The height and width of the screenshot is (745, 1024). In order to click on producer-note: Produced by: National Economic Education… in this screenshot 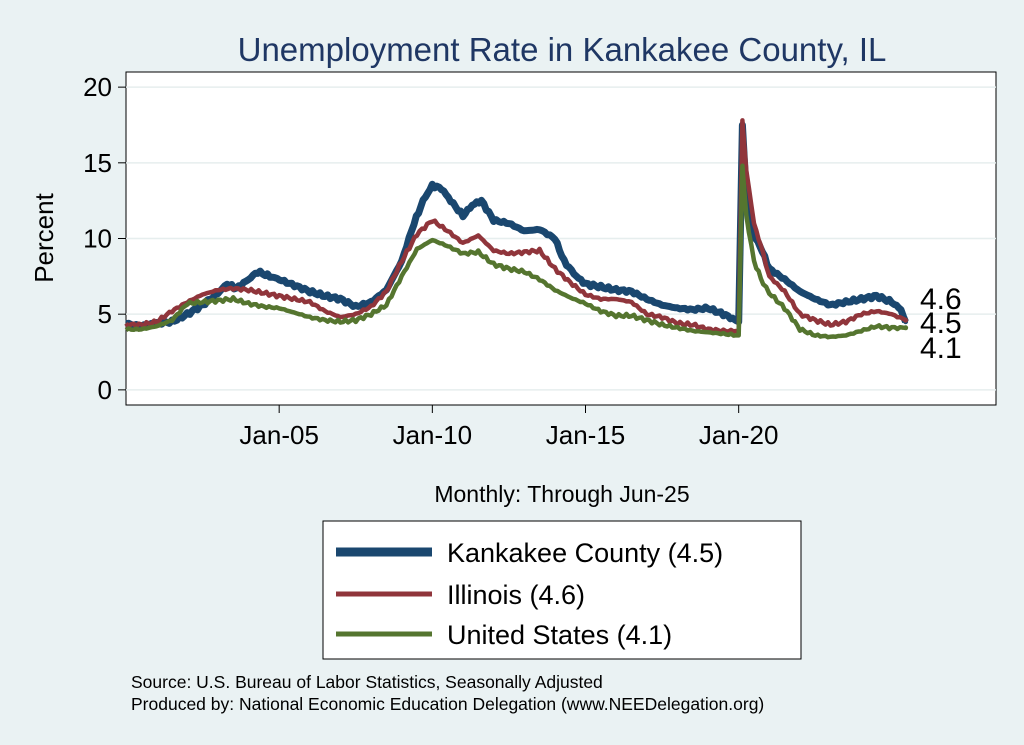, I will do `click(447, 704)`.